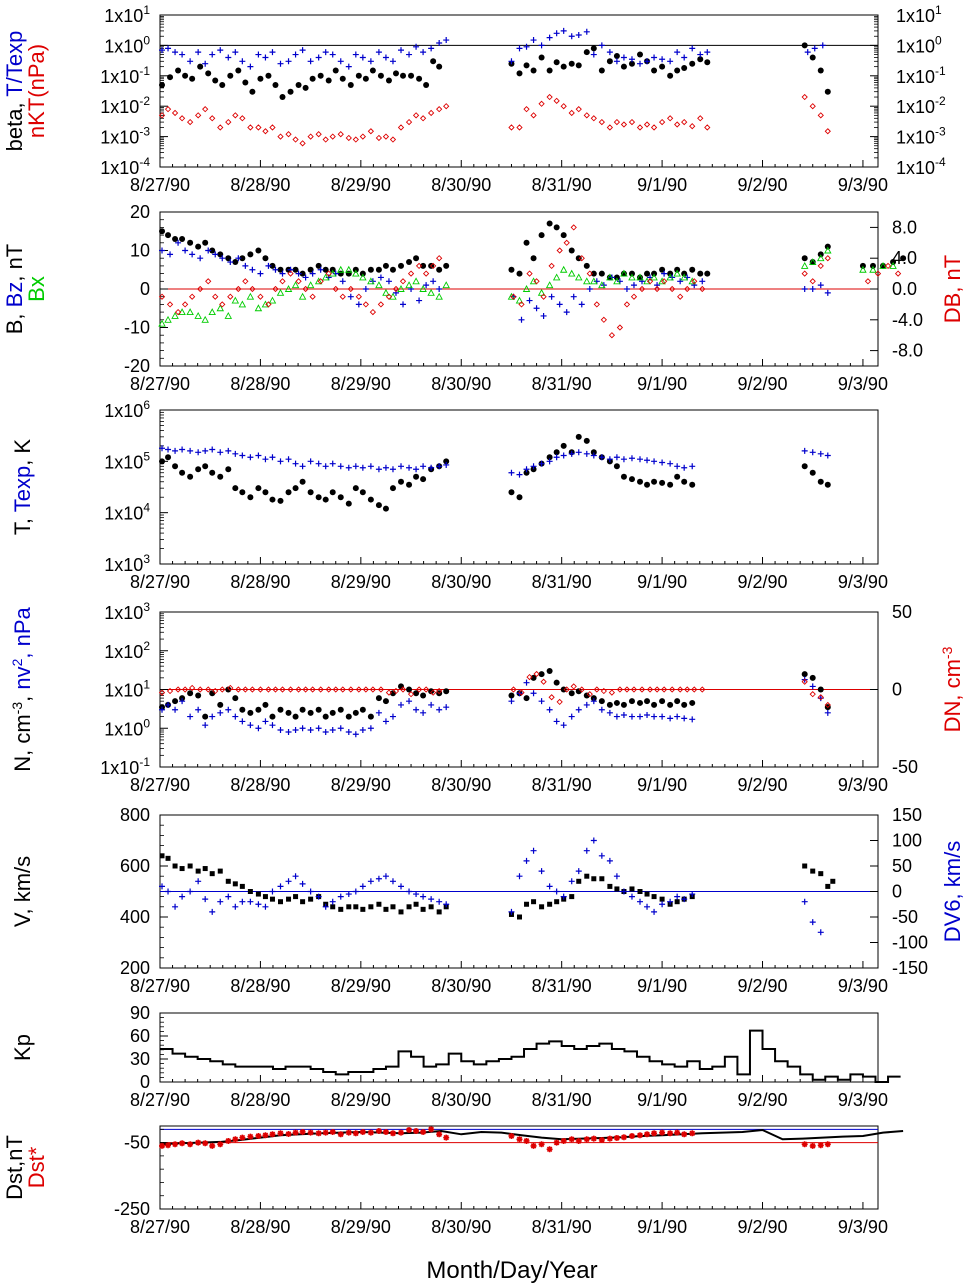 This screenshot has width=977, height=1285. What do you see at coordinates (562, 785) in the screenshot?
I see `x-tick-label: 8/31/90` at bounding box center [562, 785].